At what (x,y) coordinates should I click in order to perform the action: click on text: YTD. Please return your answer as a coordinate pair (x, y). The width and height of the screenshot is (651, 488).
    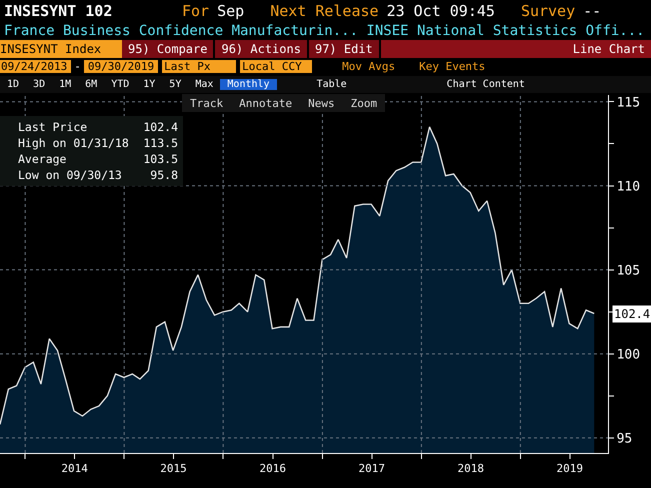
    Looking at the image, I should click on (120, 84).